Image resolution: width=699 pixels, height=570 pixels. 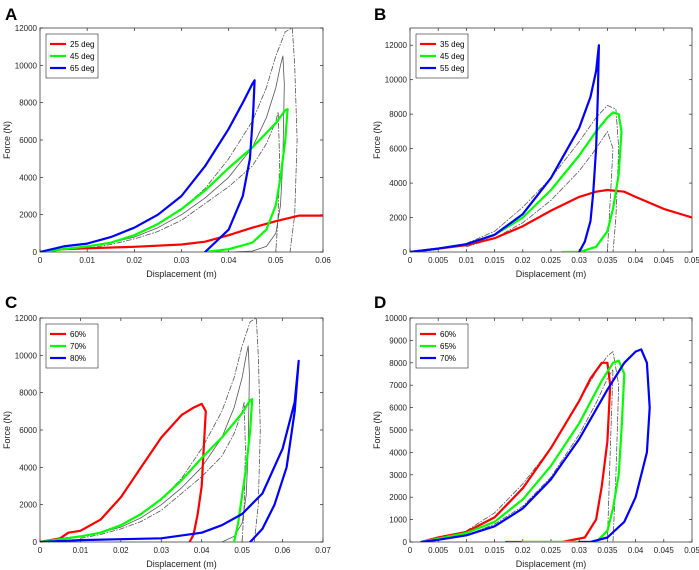 What do you see at coordinates (123, 472) in the screenshot?
I see `series-line-60-` at bounding box center [123, 472].